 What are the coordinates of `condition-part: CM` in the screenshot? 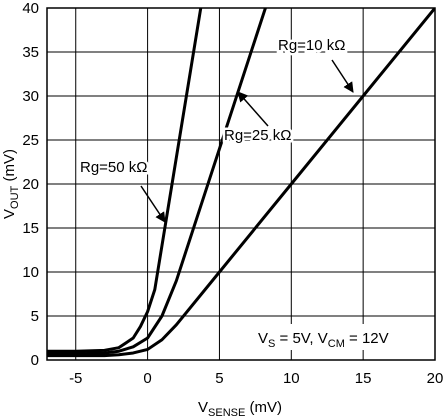 It's located at (336, 344).